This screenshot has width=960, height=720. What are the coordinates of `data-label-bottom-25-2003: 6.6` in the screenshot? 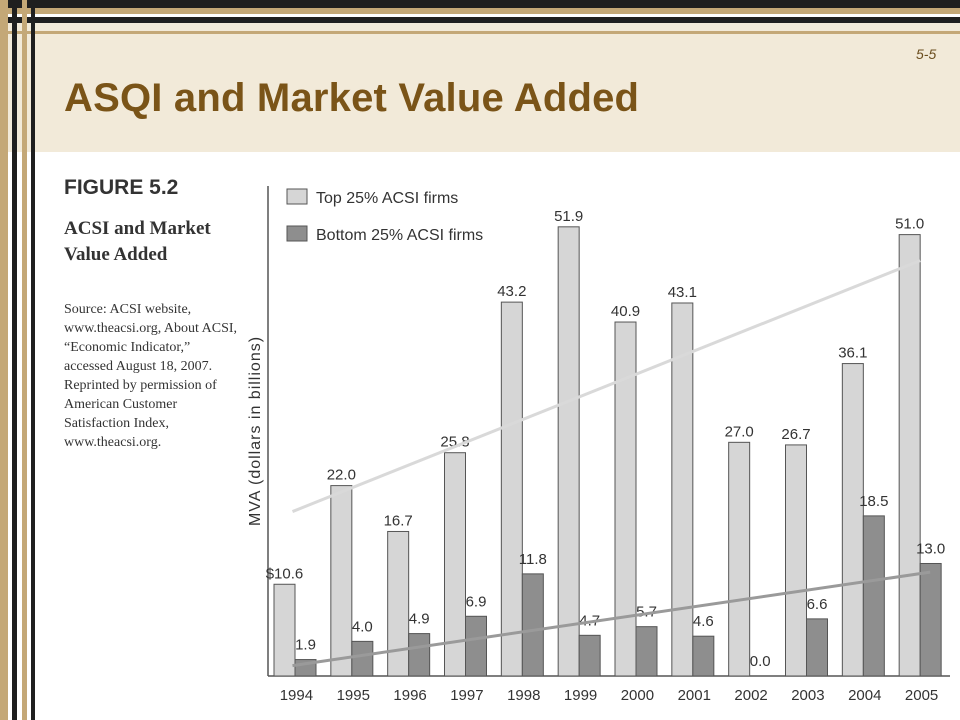 It's located at (817, 604).